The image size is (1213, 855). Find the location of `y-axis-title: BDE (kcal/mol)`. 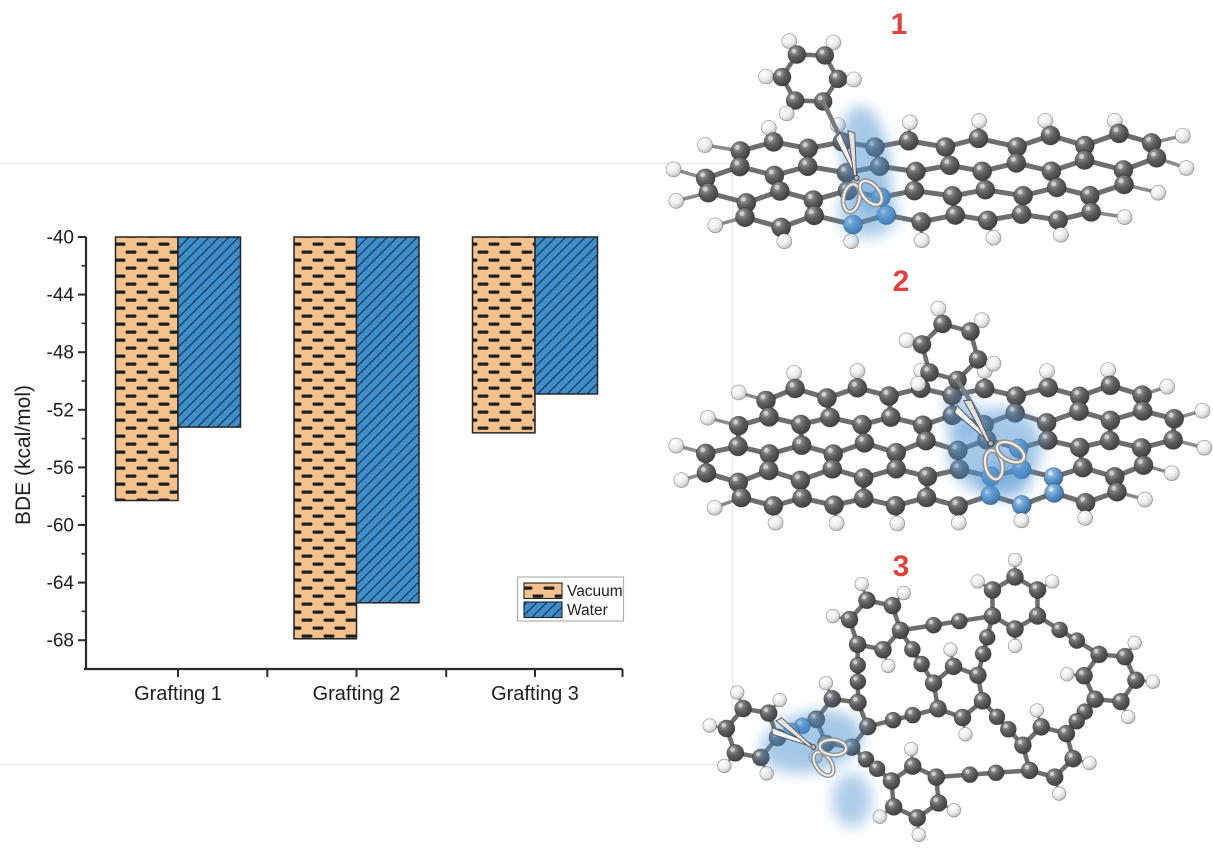

y-axis-title: BDE (kcal/mol) is located at coordinates (23, 455).